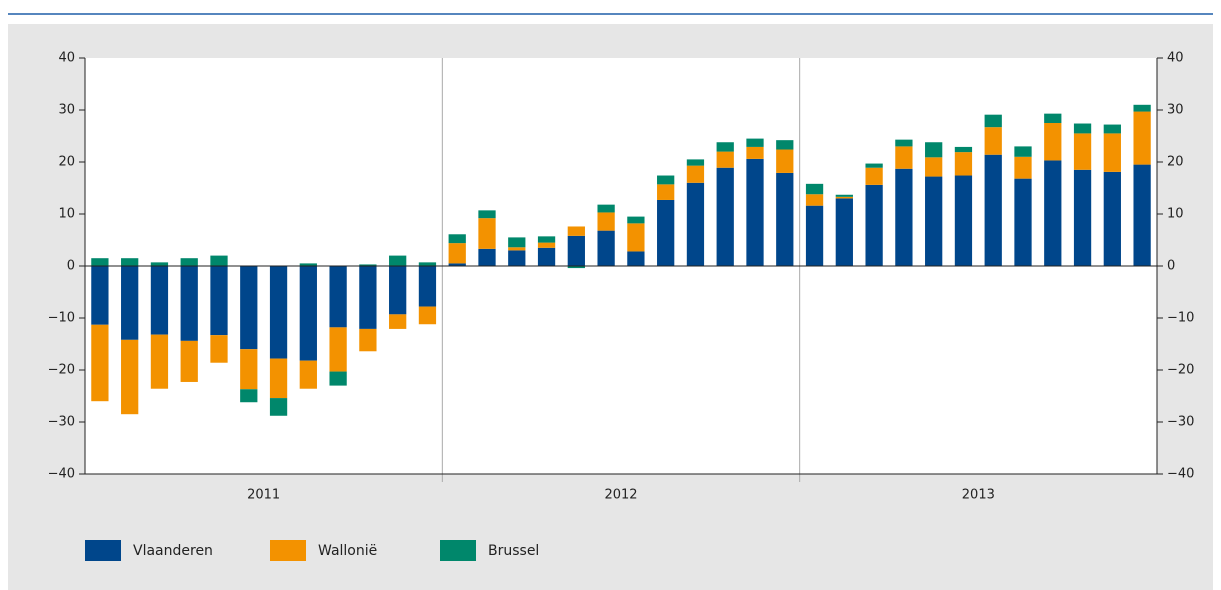 The image size is (1221, 590). Describe the element at coordinates (263, 495) in the screenshot. I see `x-group-label: 2011` at that location.